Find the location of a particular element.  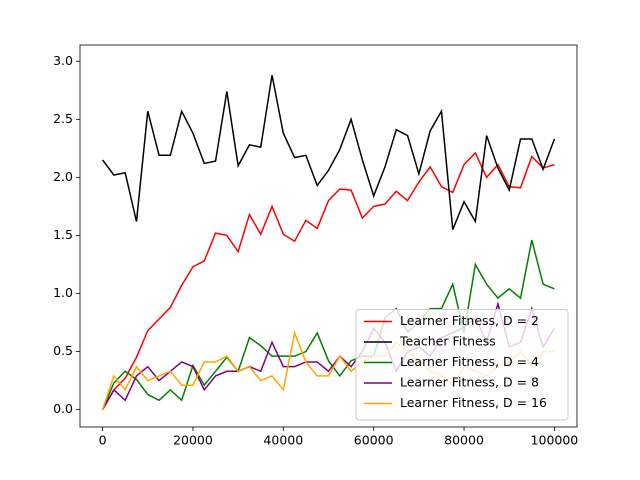

legend-box is located at coordinates (462, 365).